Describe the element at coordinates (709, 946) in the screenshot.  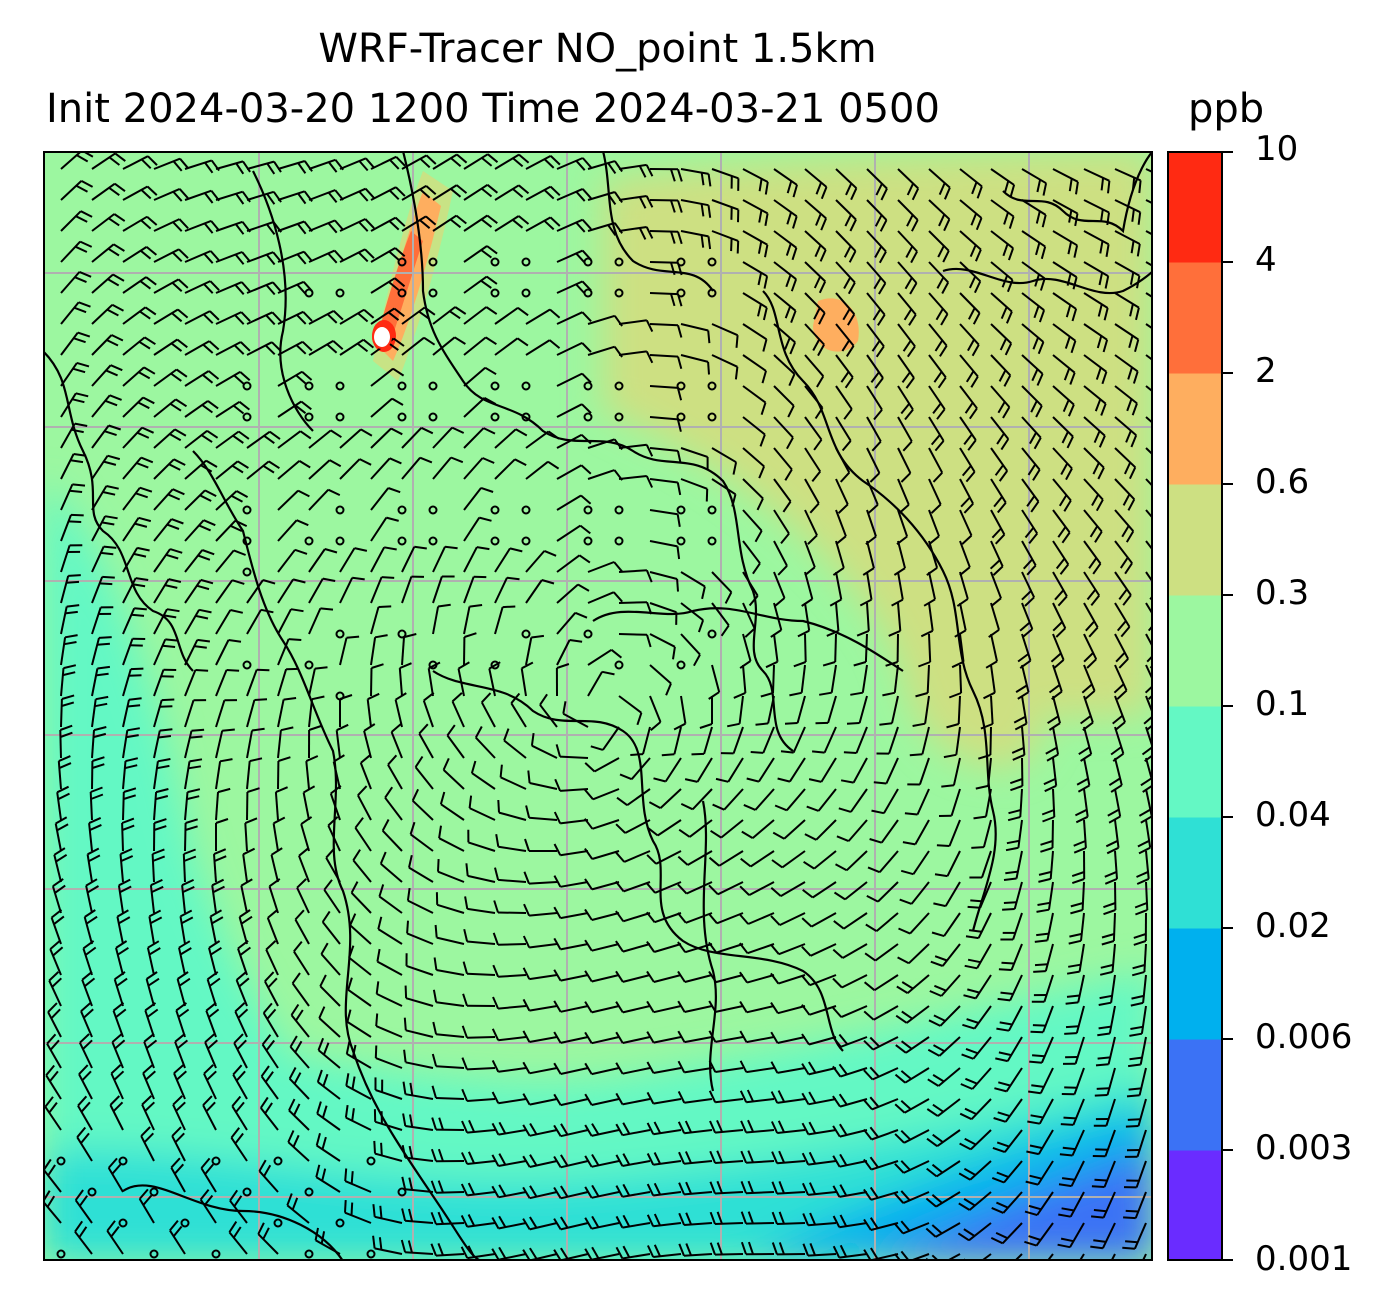
I see `coastline` at that location.